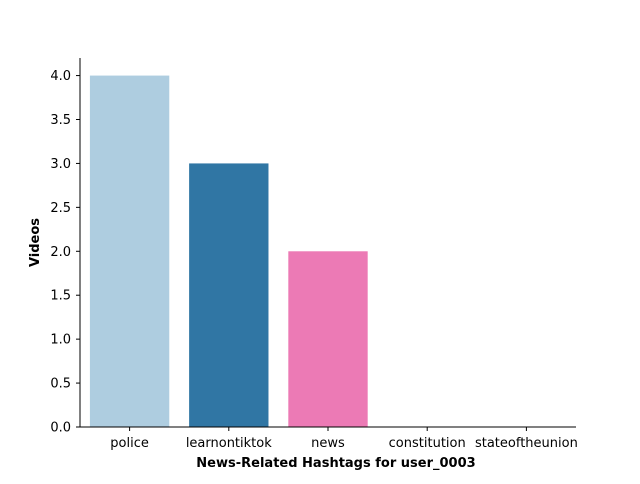  What do you see at coordinates (60, 164) in the screenshot?
I see `y-tick-label: 3.0` at bounding box center [60, 164].